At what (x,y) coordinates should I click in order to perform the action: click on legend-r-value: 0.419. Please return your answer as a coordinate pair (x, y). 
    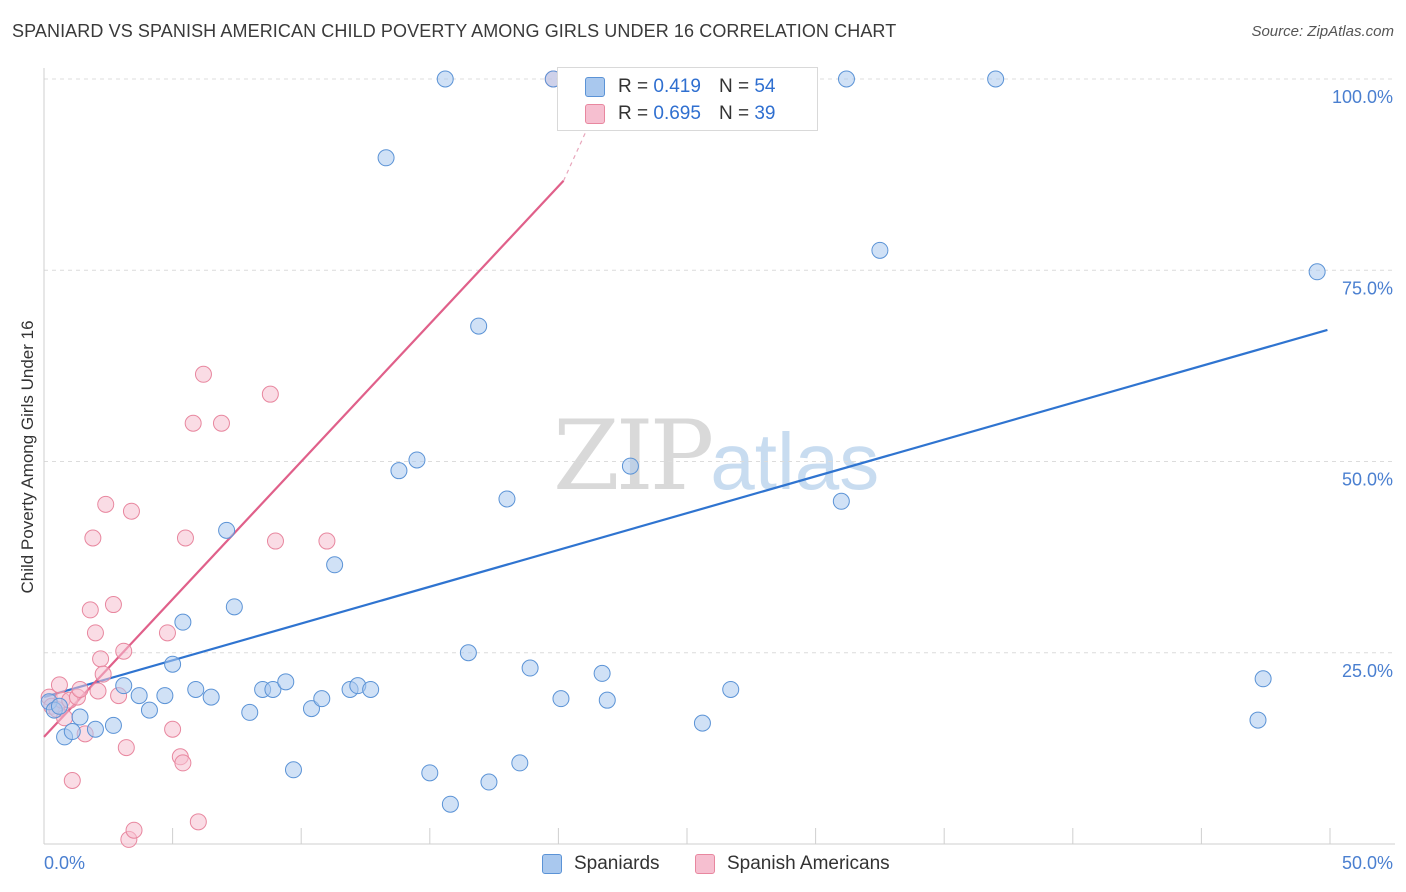
    Looking at the image, I should click on (677, 86).